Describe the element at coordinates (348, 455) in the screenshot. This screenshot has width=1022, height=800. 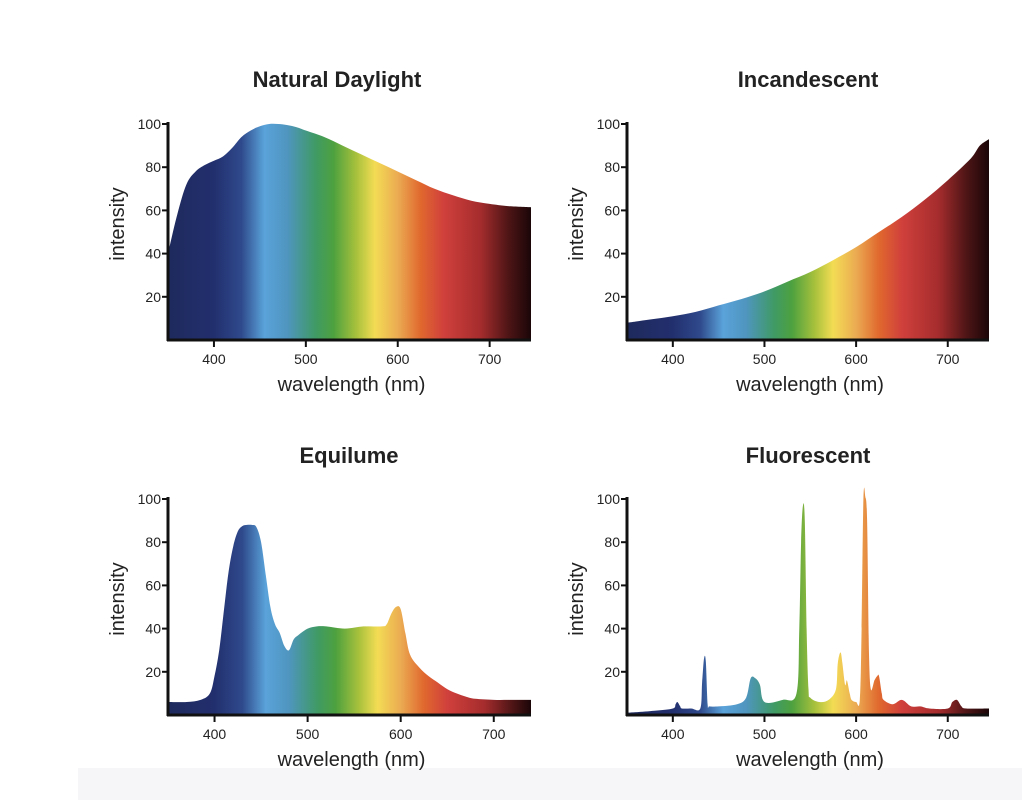
I see `chart-title: Equilume` at that location.